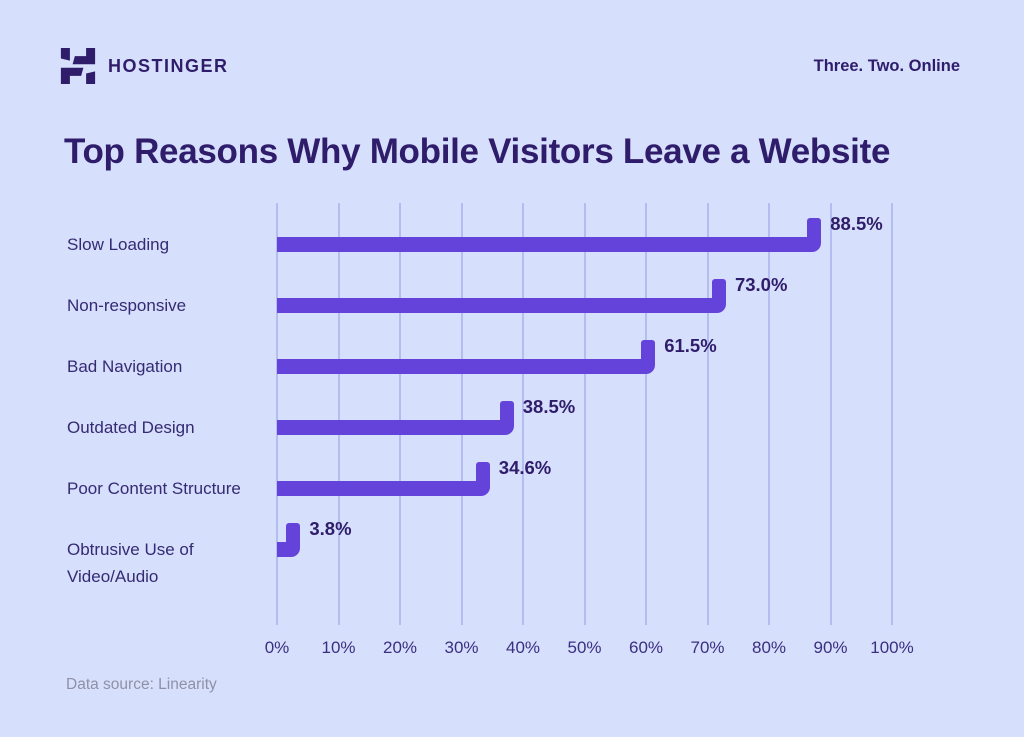 The image size is (1024, 743). Describe the element at coordinates (131, 427) in the screenshot. I see `category-label: Outdated Design` at that location.